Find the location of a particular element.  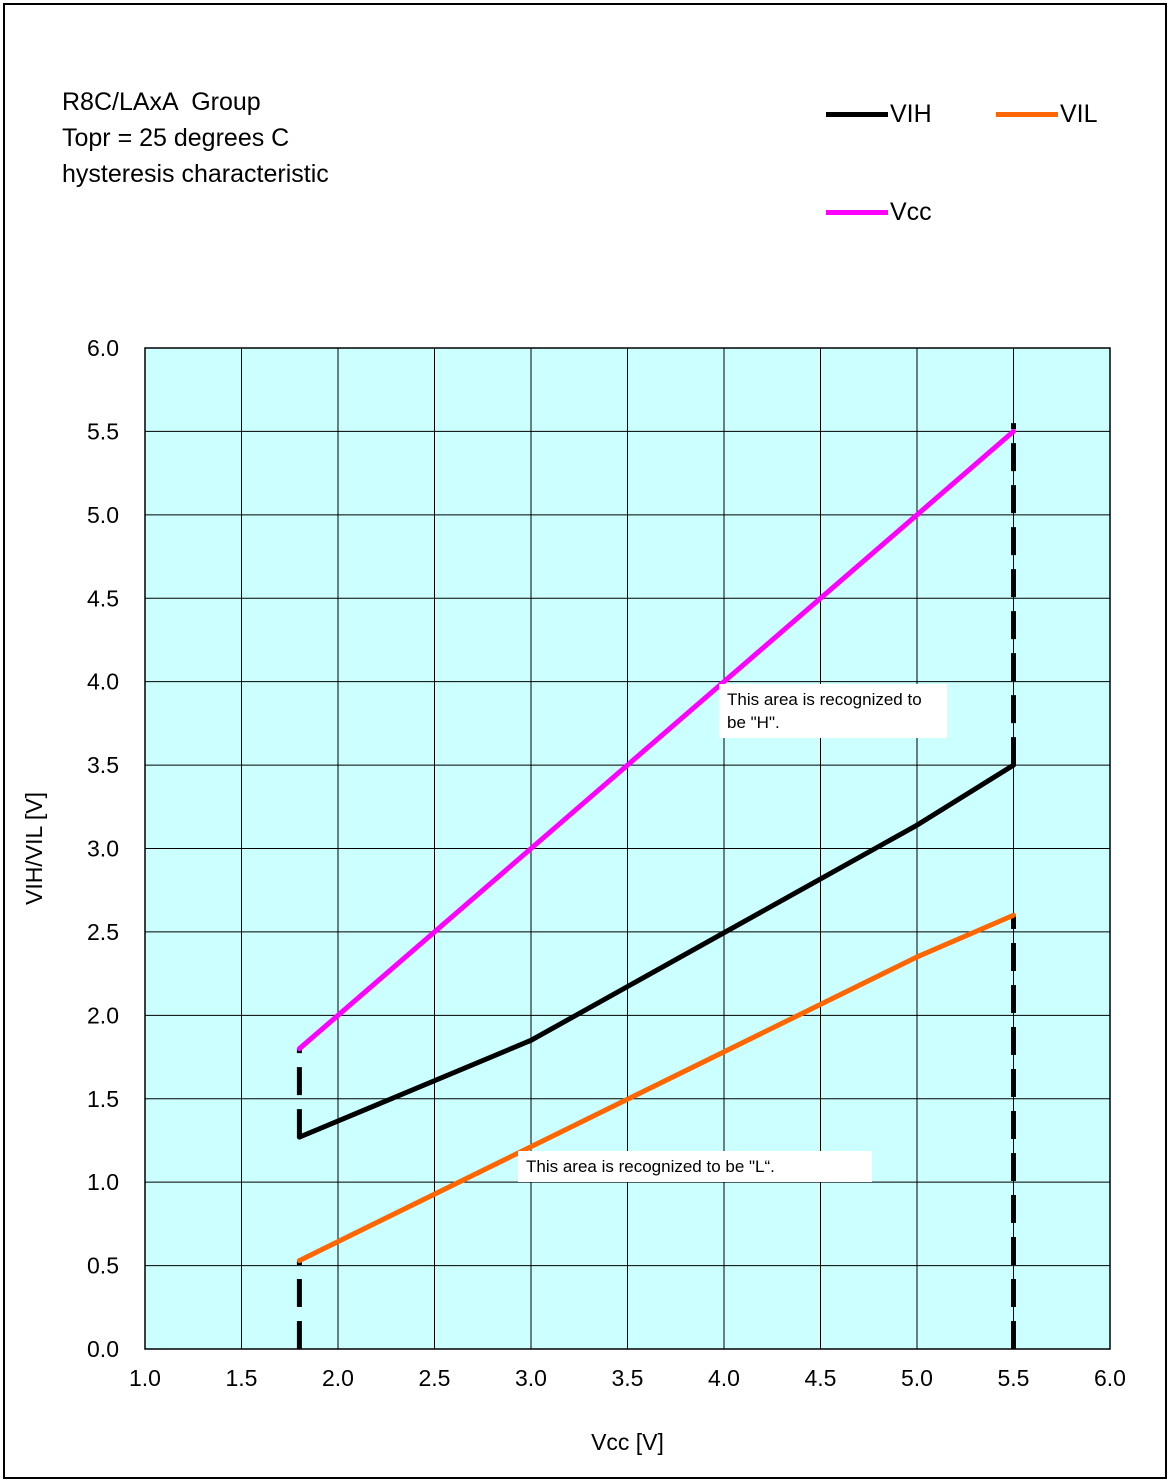

legend-label-vil: VIL is located at coordinates (1079, 114).